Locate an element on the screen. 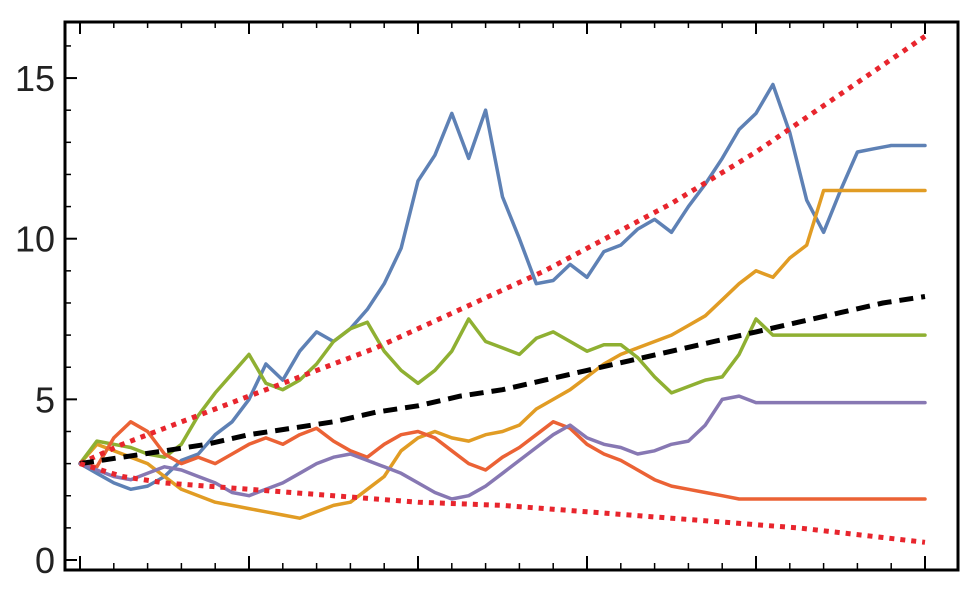 Image resolution: width=970 pixels, height=591 pixels. y-tick-label-10: 10 is located at coordinates (35, 239).